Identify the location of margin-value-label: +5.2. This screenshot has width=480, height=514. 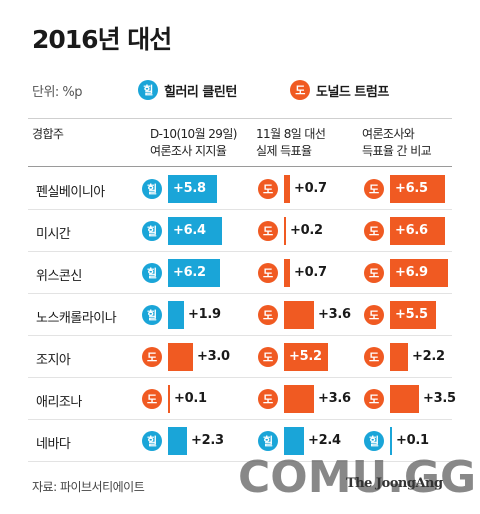
(305, 356).